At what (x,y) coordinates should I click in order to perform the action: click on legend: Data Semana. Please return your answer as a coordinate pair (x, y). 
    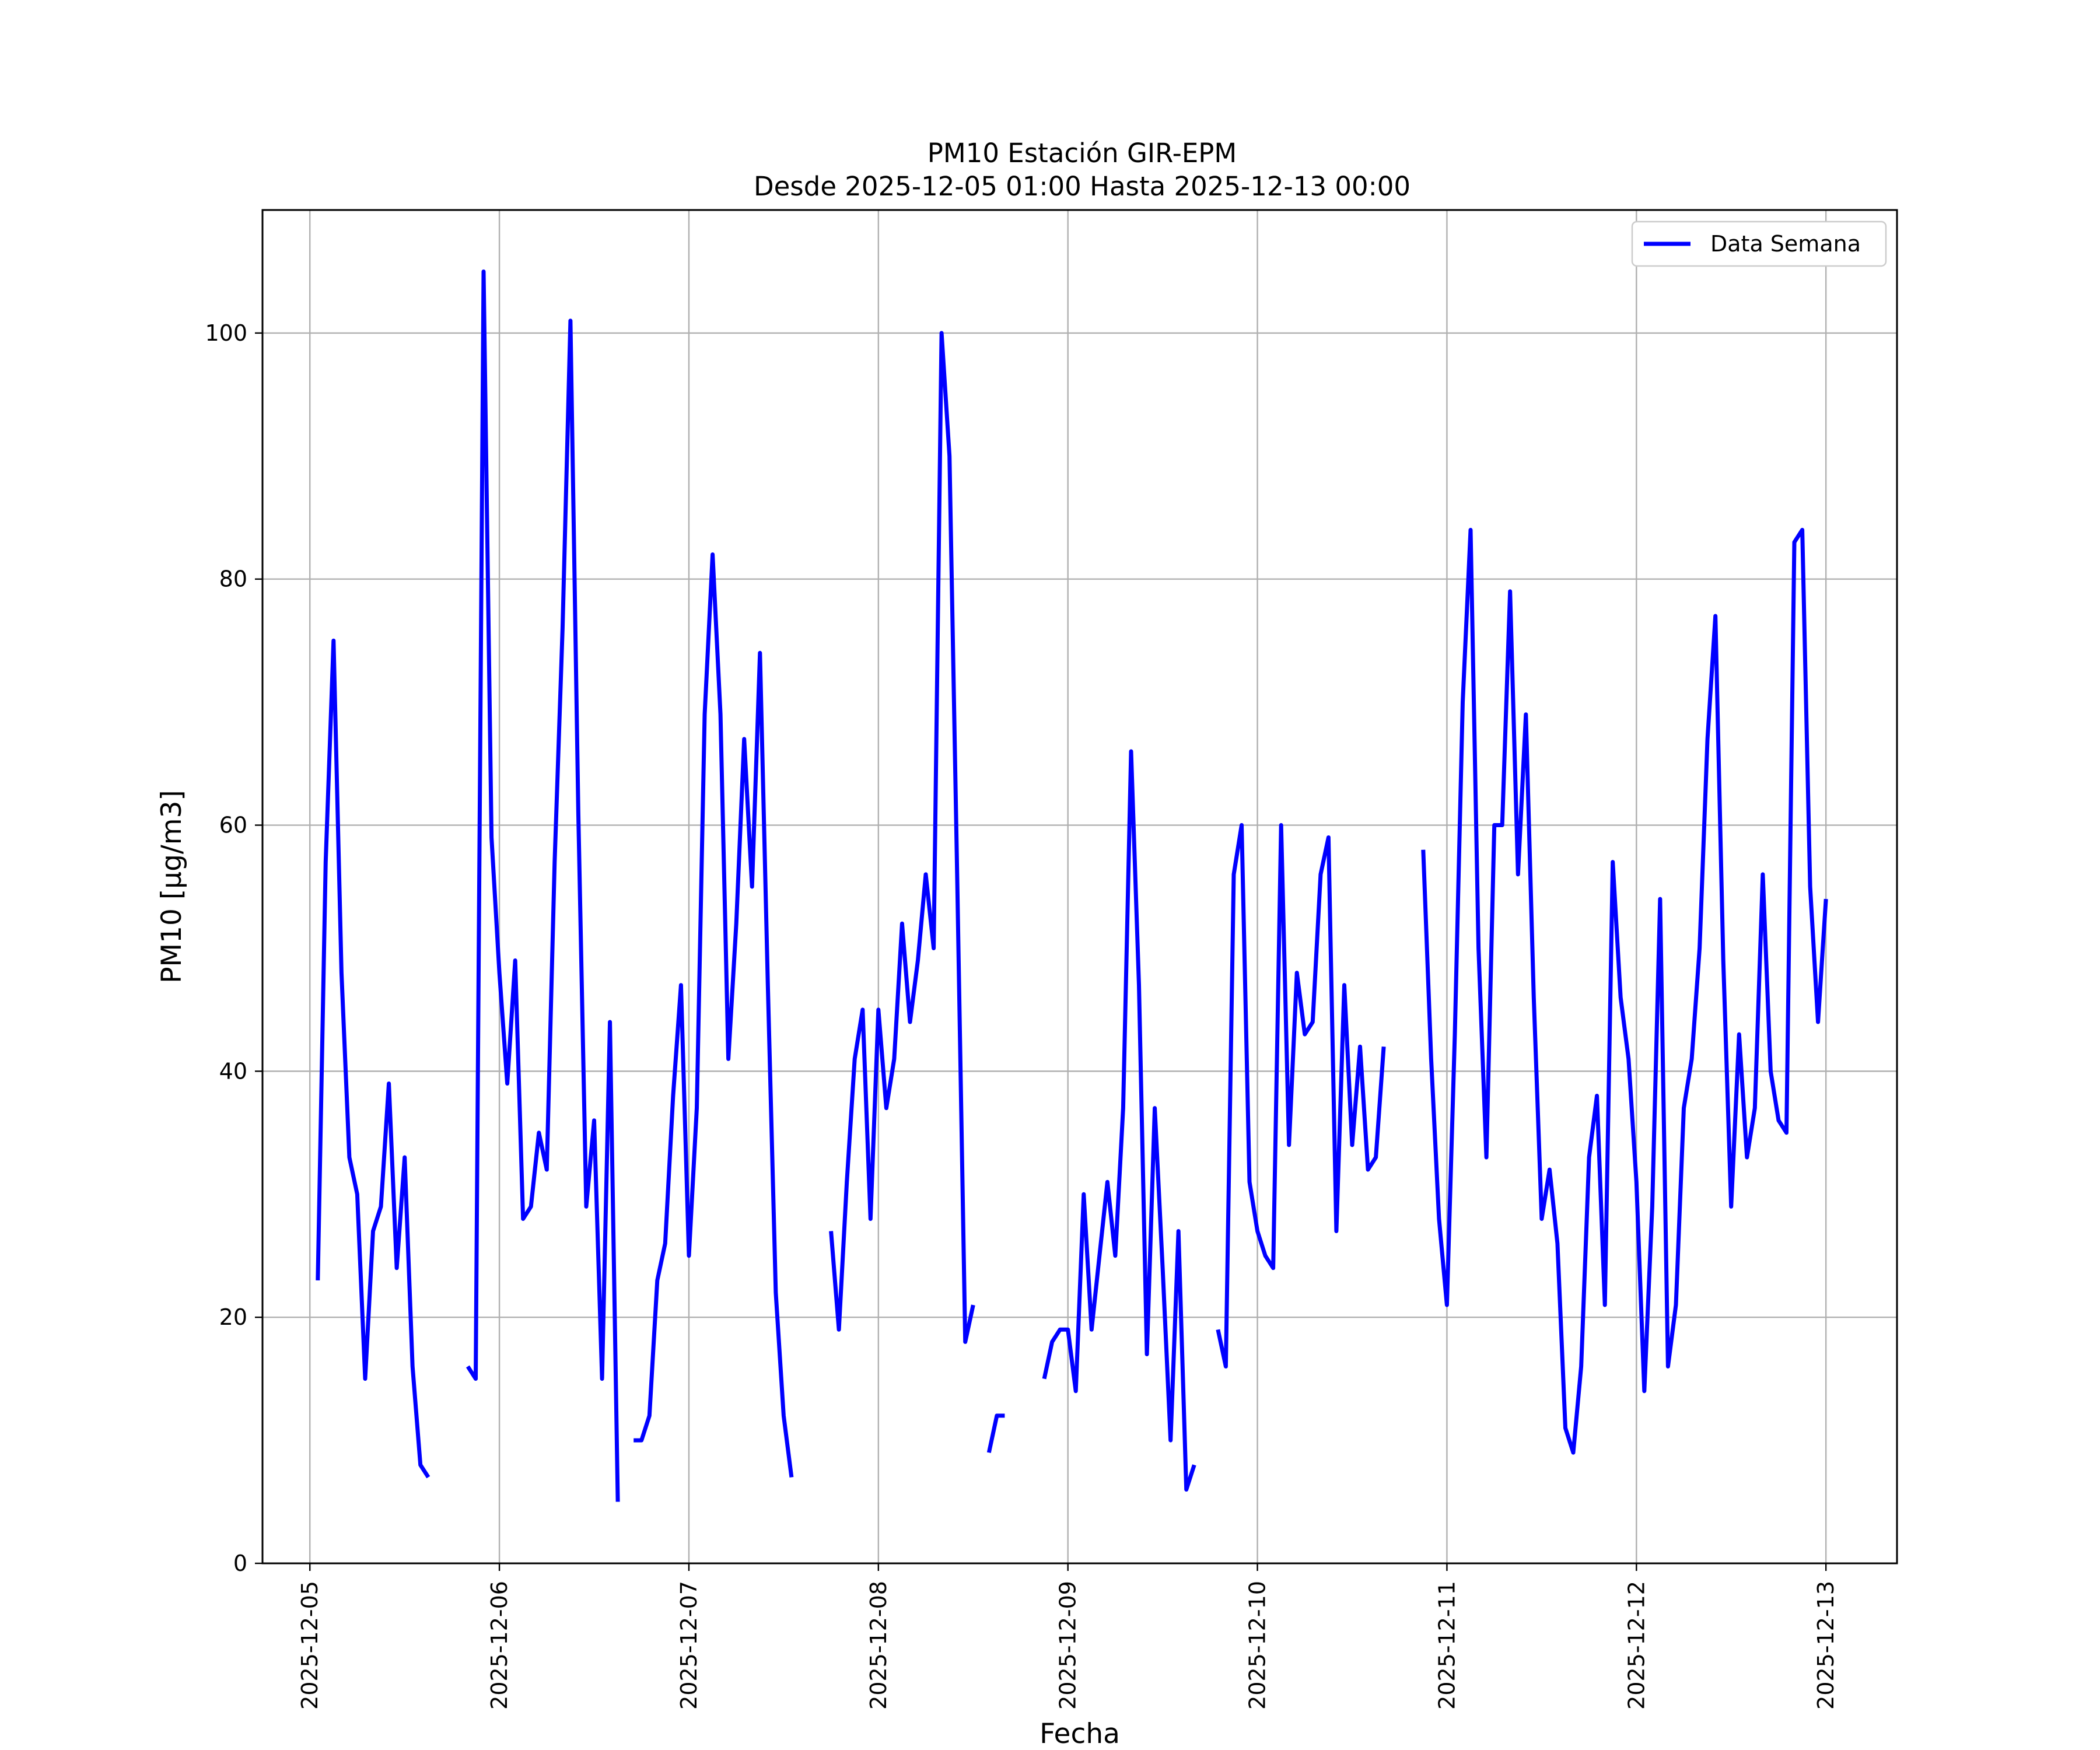
    Looking at the image, I should click on (1759, 243).